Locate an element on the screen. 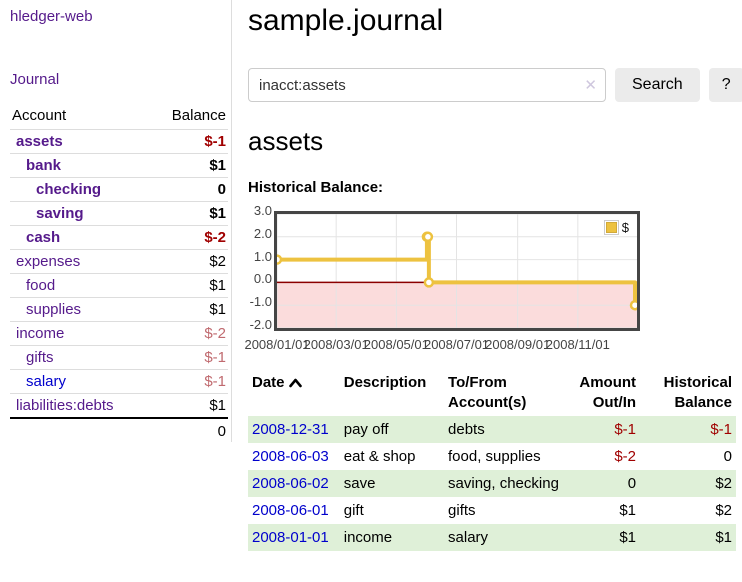  sidebar-account-link: income is located at coordinates (40, 333).